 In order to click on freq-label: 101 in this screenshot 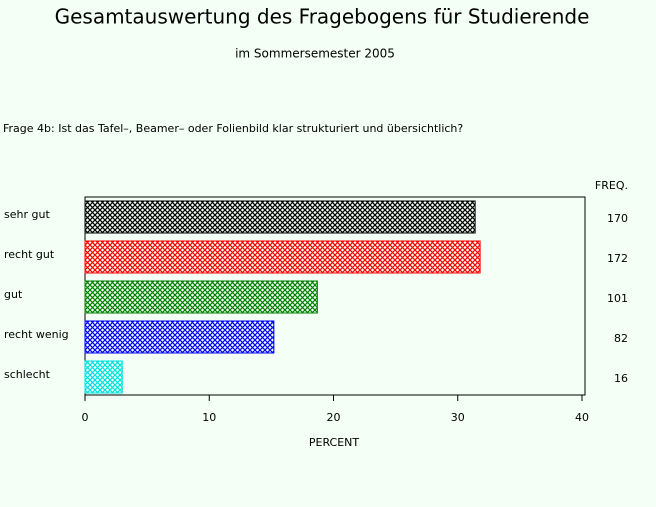, I will do `click(617, 298)`.